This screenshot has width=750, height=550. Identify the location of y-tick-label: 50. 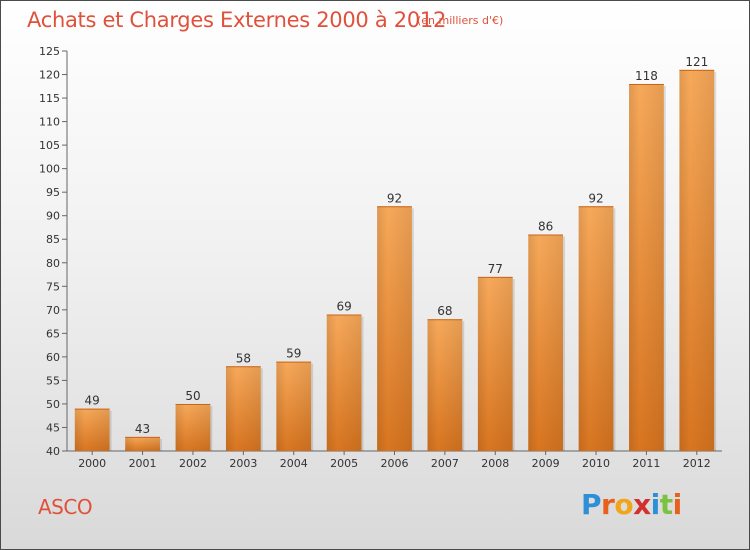
(53, 404).